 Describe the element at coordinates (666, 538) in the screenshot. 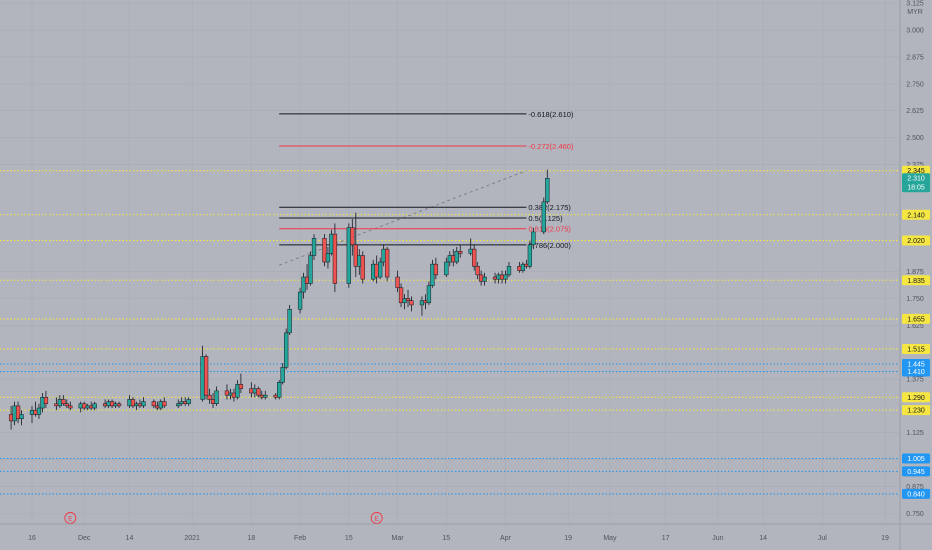

I see `time-tick-label: 17` at that location.